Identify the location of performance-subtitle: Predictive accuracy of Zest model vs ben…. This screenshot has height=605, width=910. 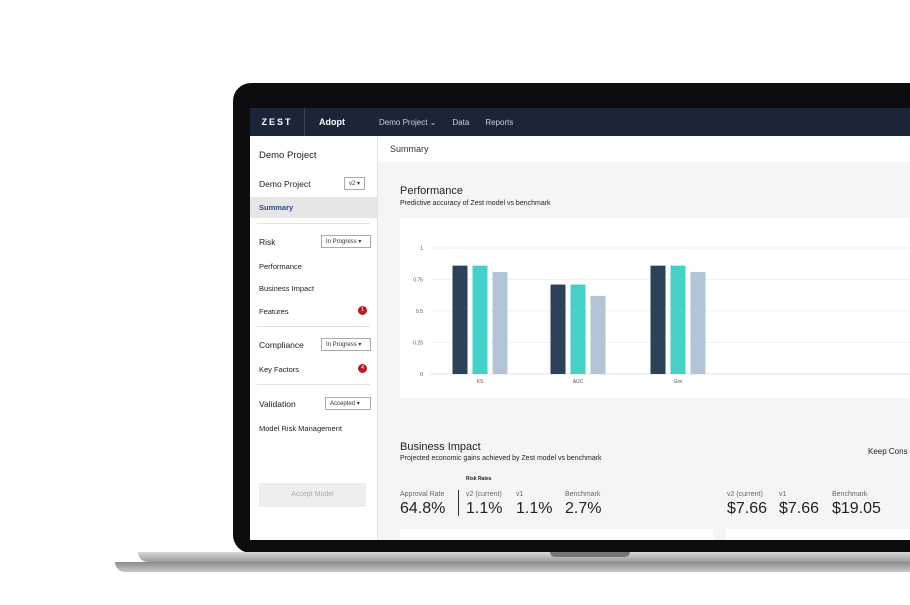
(475, 203).